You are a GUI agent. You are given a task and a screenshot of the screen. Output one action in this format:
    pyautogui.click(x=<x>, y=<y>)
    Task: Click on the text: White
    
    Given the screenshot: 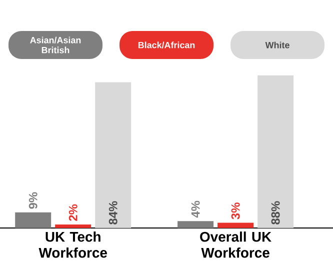 What is the action you would take?
    pyautogui.click(x=277, y=45)
    